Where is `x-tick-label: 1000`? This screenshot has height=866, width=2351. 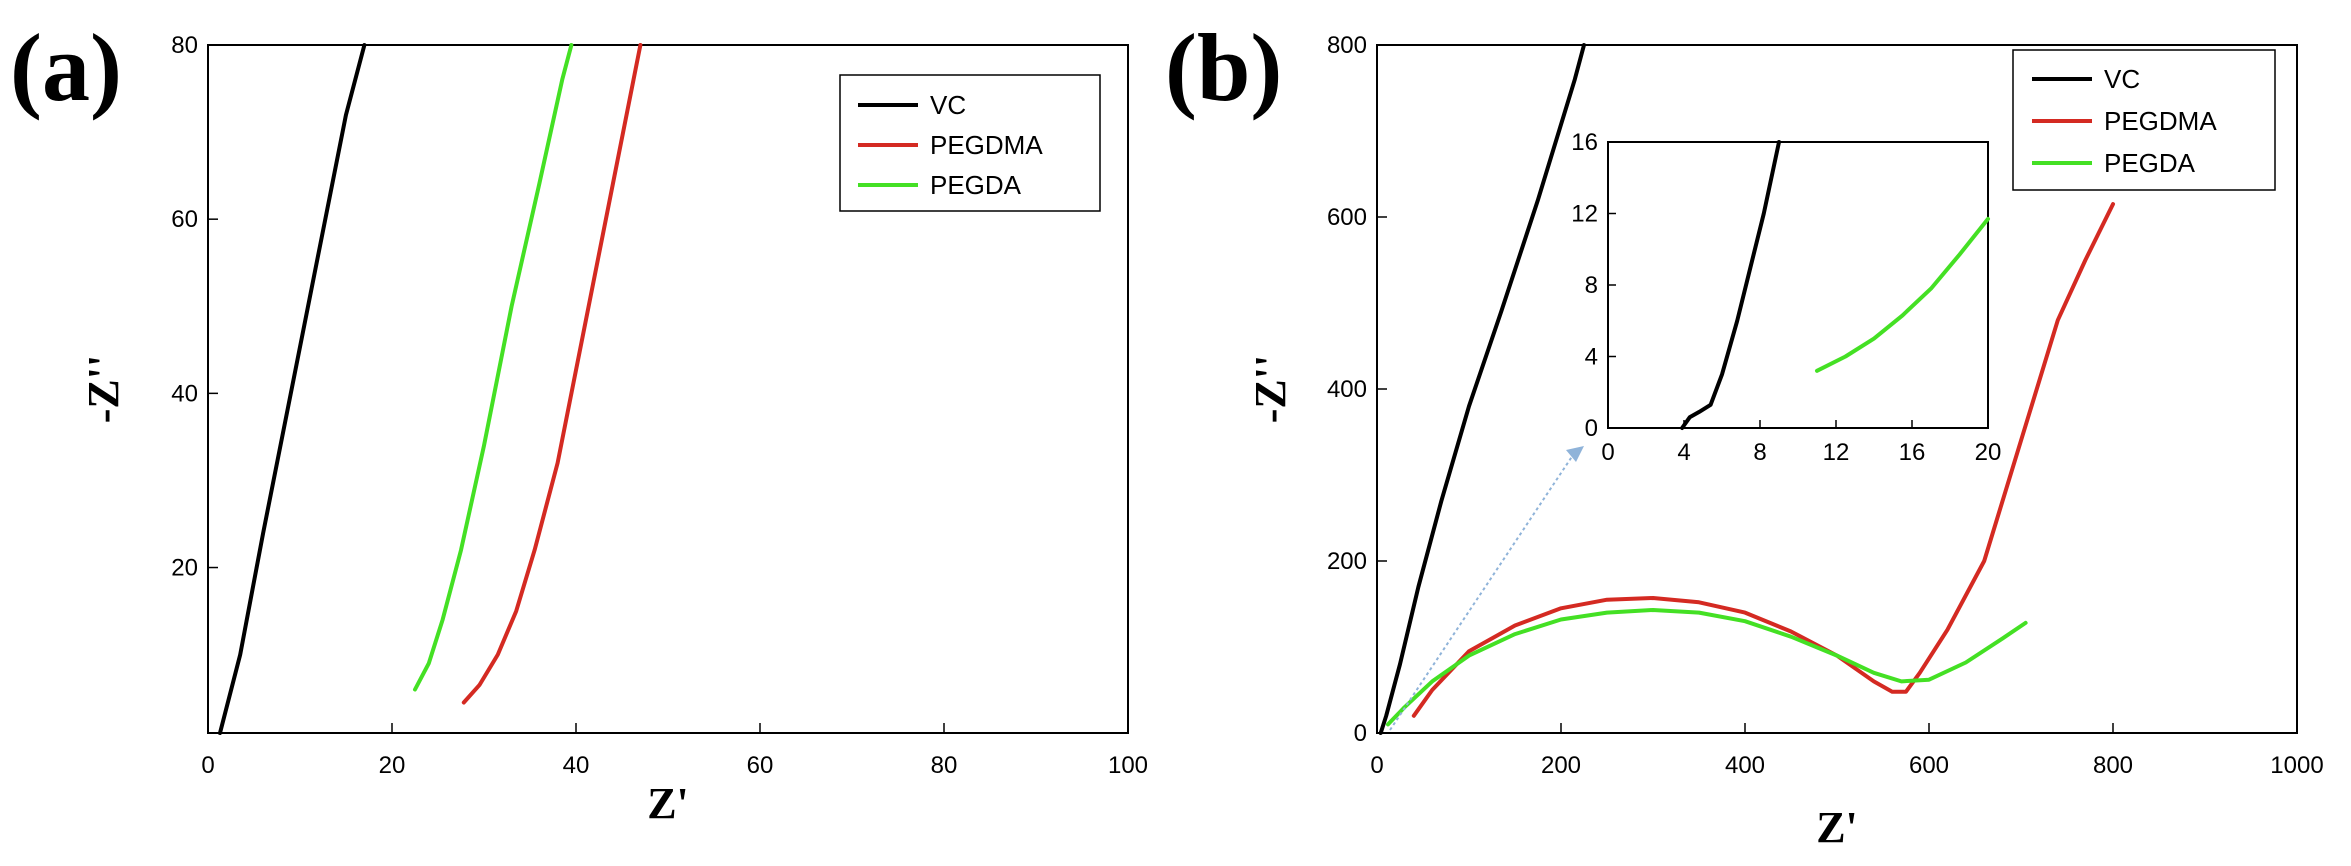 x-tick-label: 1000 is located at coordinates (2296, 765).